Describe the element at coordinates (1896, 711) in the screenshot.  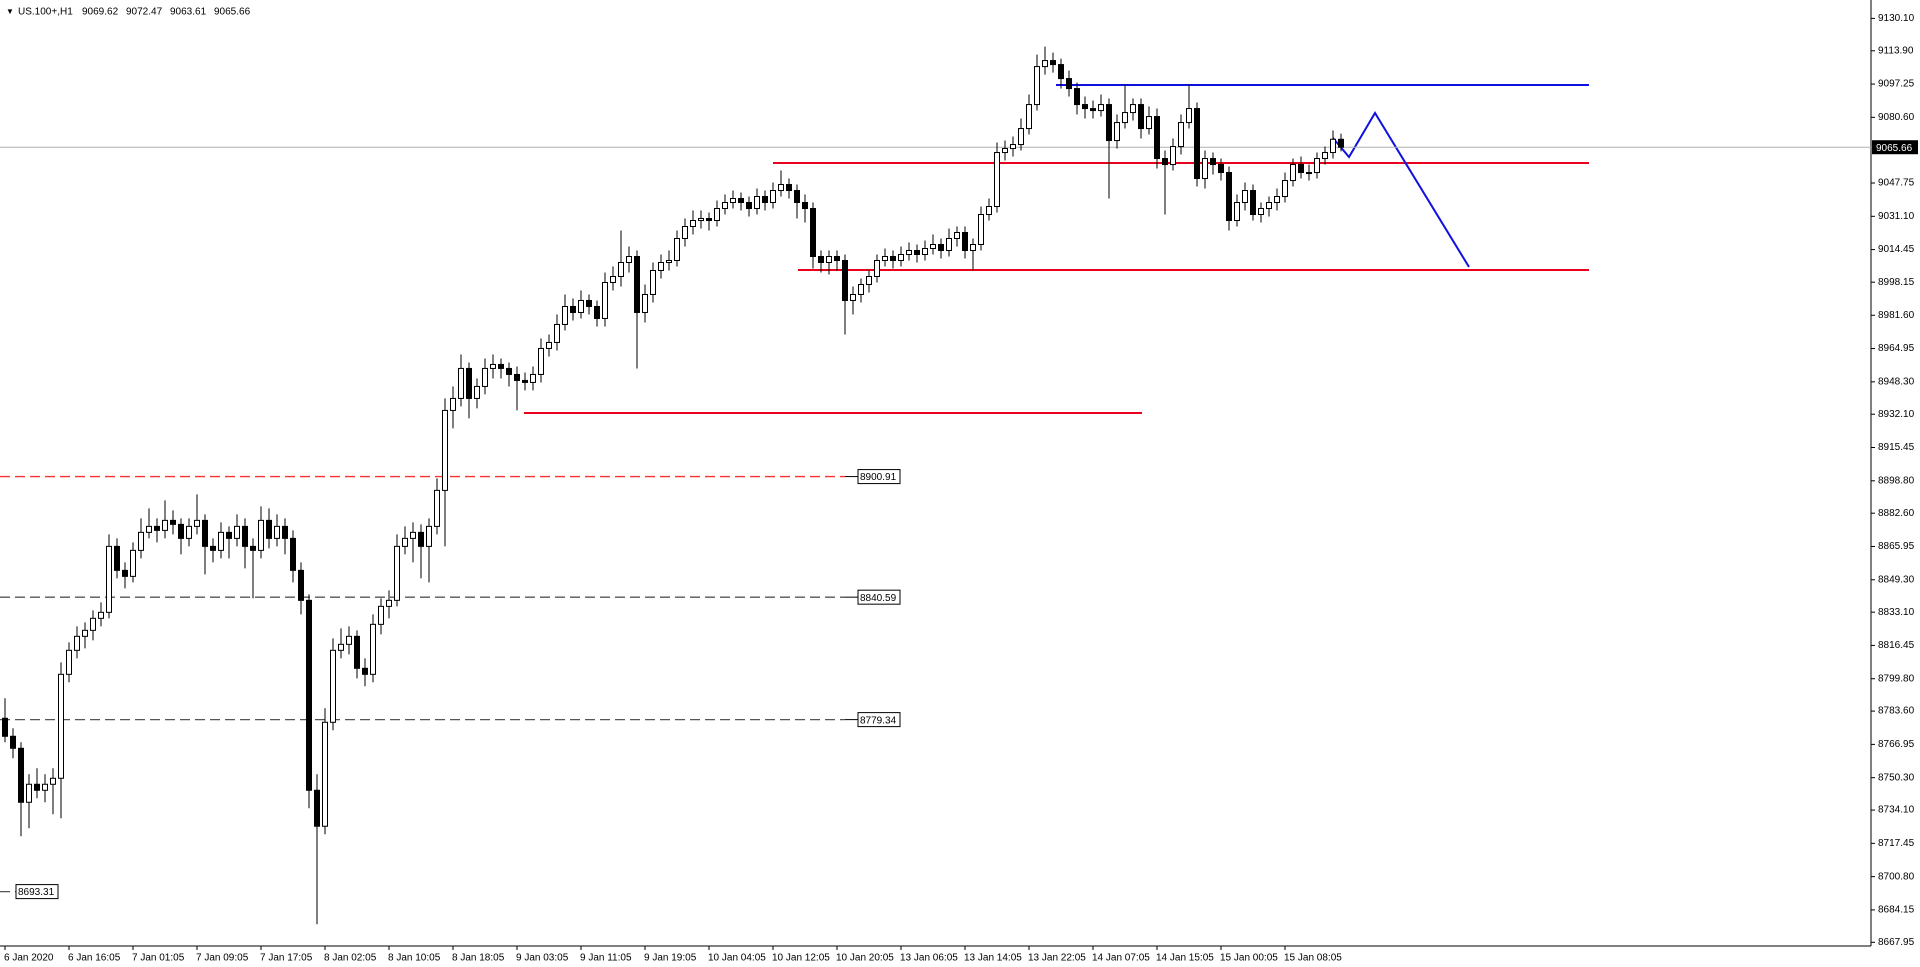
I see `y-tick-label: 8783.60` at that location.